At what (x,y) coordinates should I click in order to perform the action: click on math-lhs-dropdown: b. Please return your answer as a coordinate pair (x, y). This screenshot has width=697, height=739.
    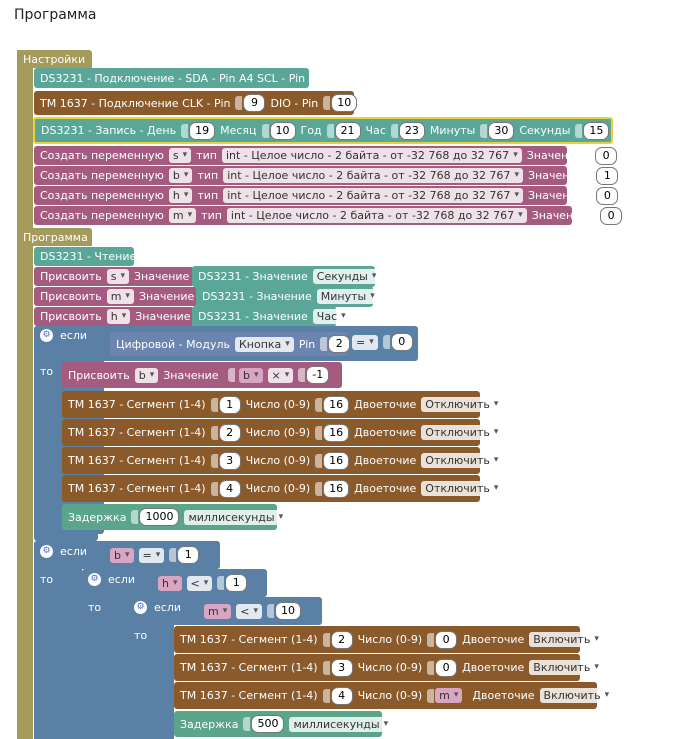
    Looking at the image, I should click on (251, 375).